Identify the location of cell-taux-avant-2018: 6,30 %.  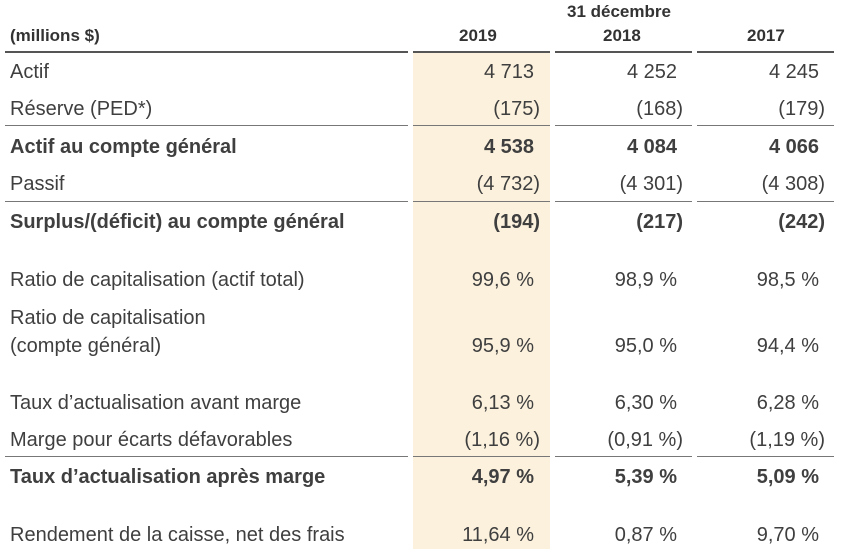
(645, 403).